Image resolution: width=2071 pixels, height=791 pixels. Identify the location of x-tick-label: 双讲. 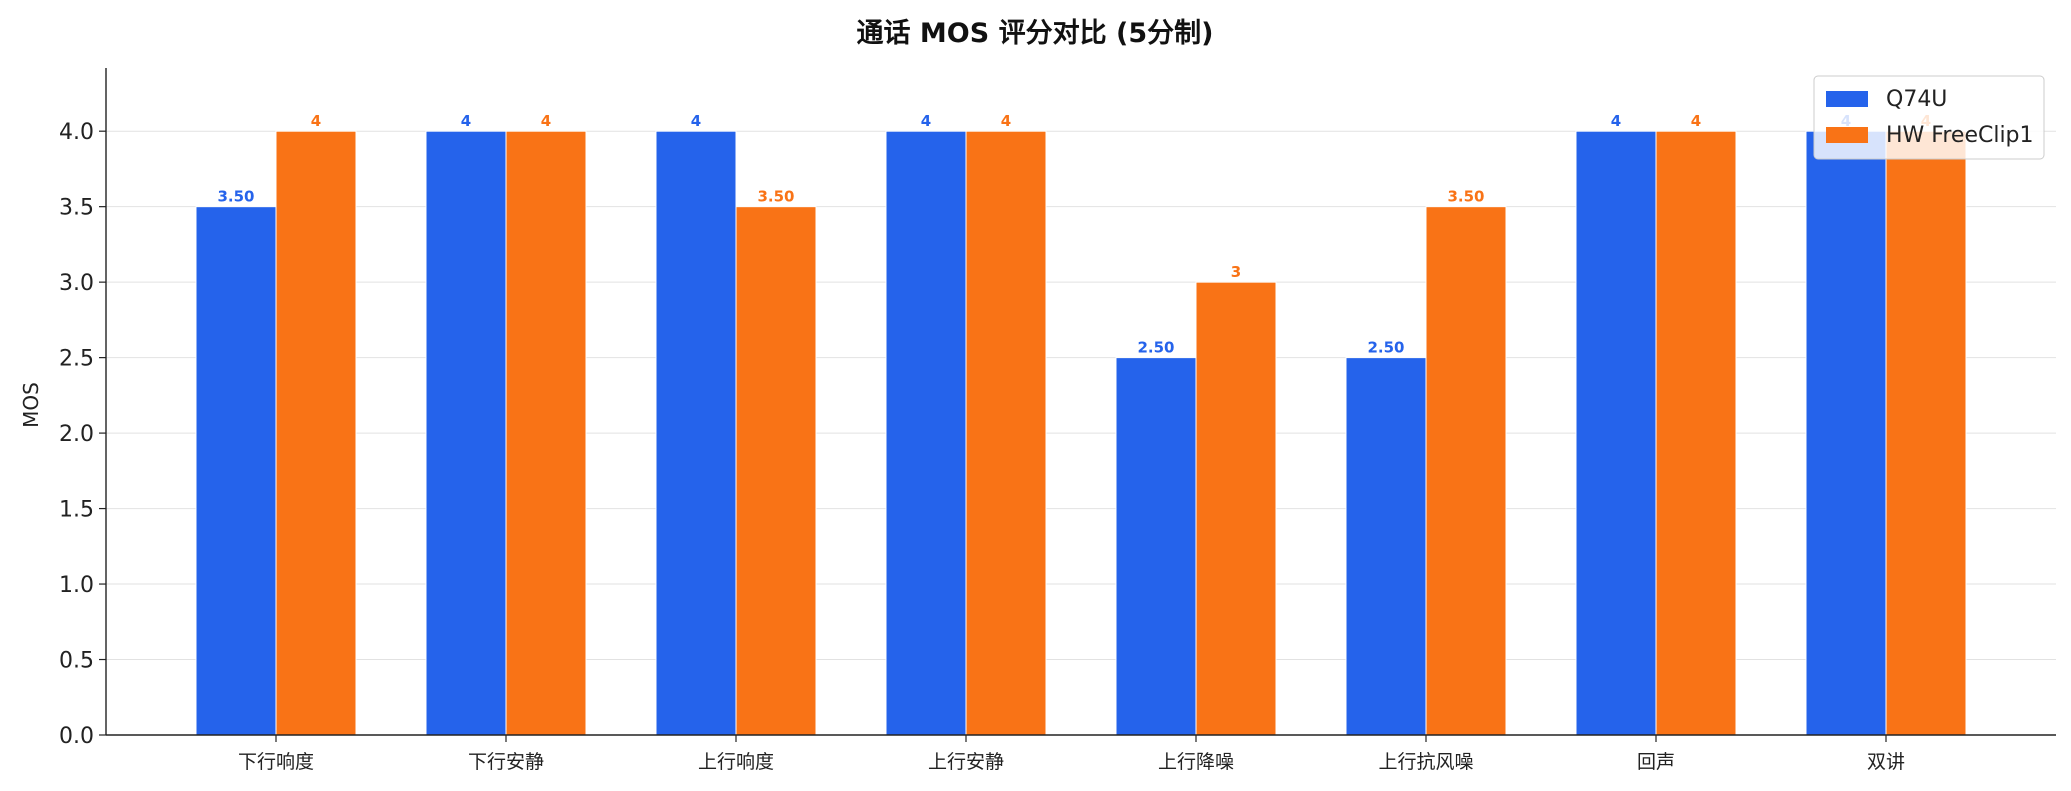
(1886, 762).